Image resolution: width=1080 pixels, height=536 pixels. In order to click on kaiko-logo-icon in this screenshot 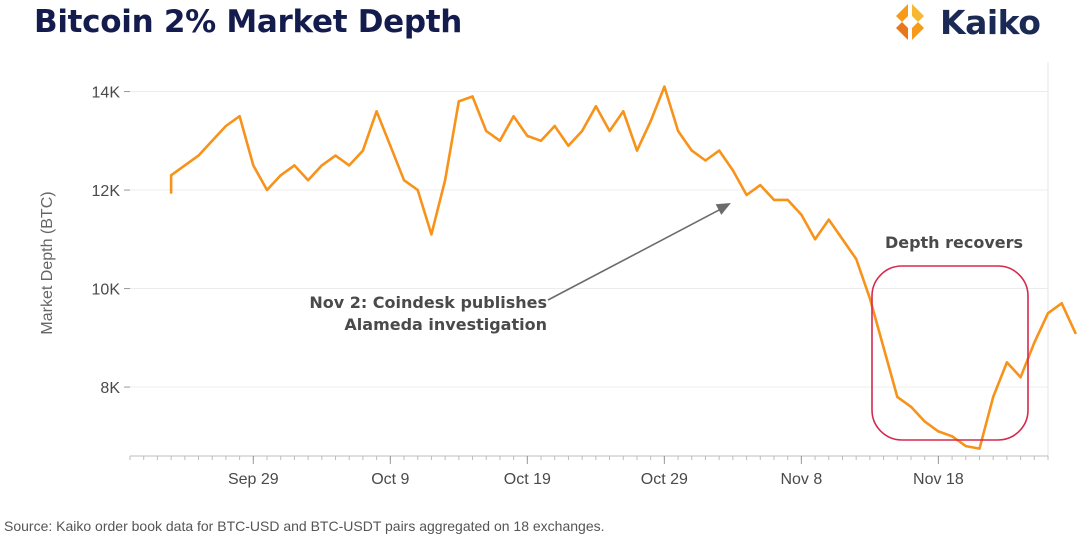, I will do `click(910, 22)`.